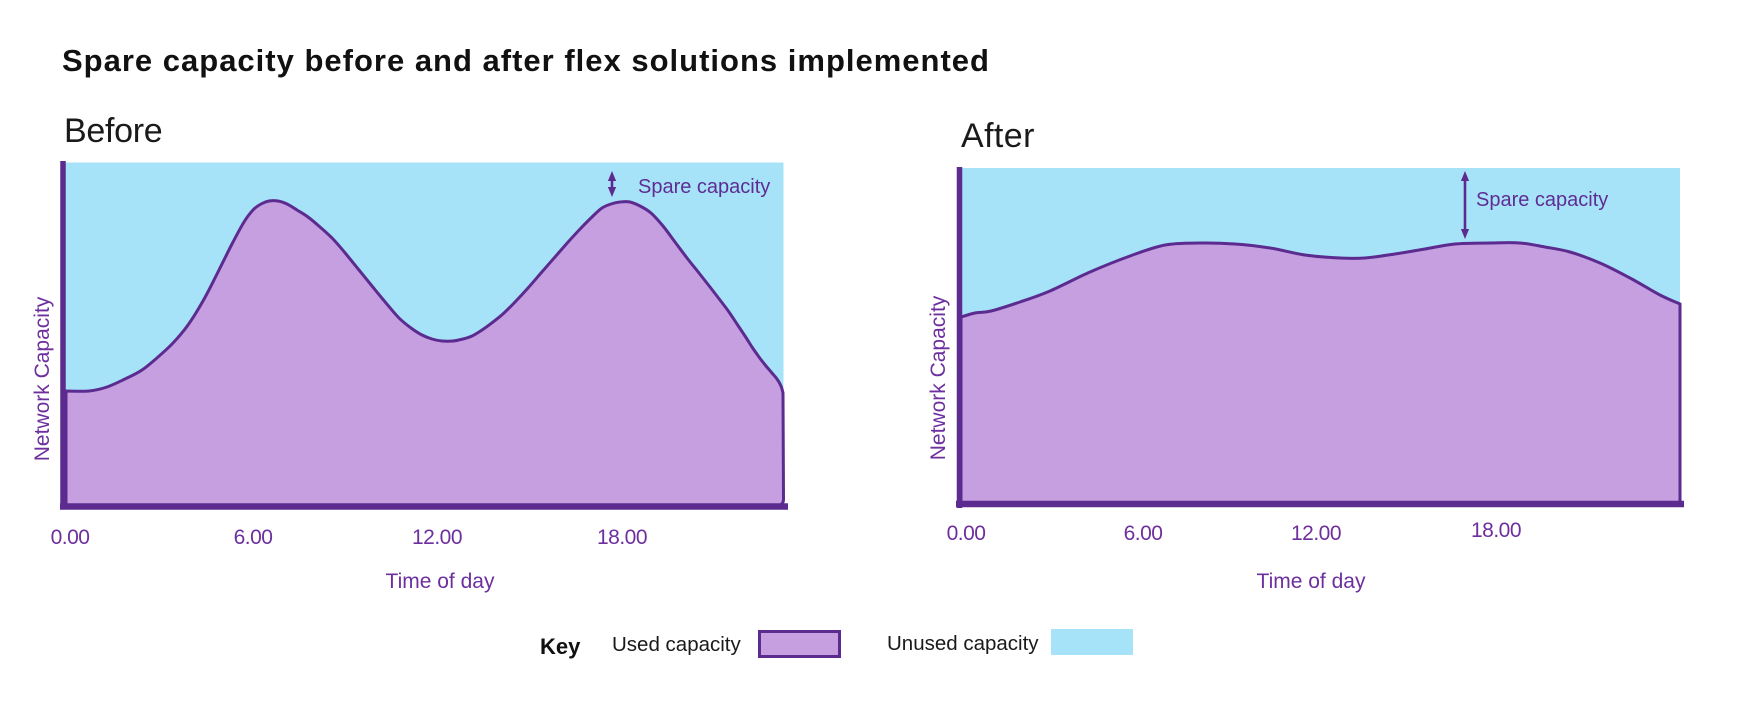 The image size is (1739, 715). I want to click on svg-text: Key, so click(560, 646).